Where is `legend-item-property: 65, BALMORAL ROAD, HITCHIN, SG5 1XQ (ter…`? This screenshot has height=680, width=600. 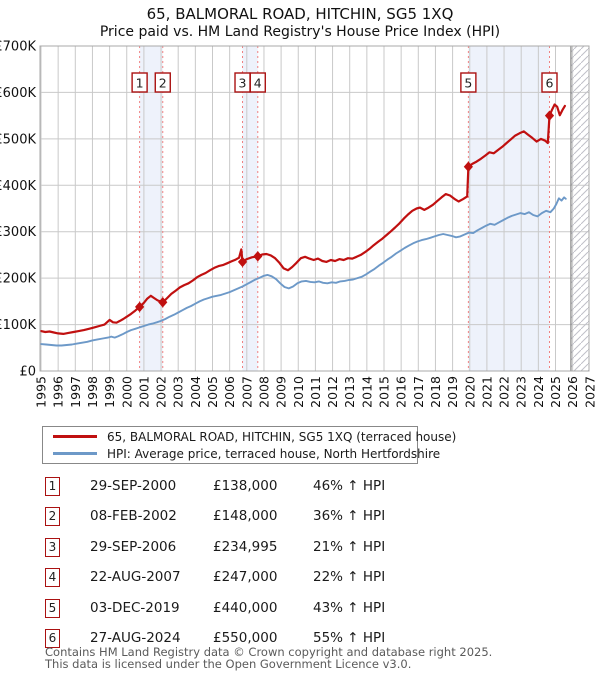 legend-item-property: 65, BALMORAL ROAD, HITCHIN, SG5 1XQ (ter… is located at coordinates (249, 437).